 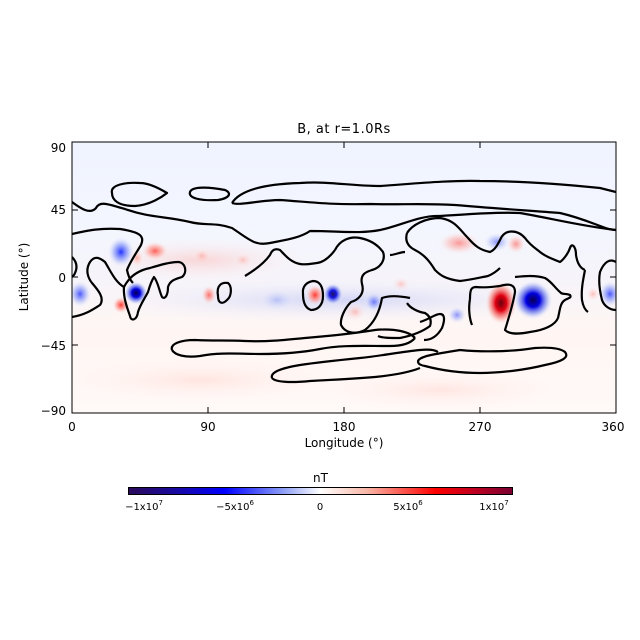 What do you see at coordinates (480, 427) in the screenshot?
I see `xtick-270: 270` at bounding box center [480, 427].